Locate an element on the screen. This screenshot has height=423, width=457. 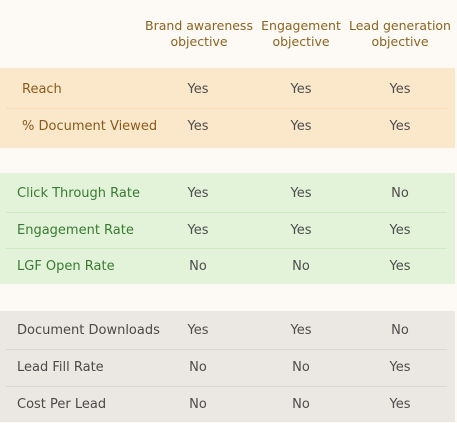
row-label: LGF Open Rate is located at coordinates (66, 266).